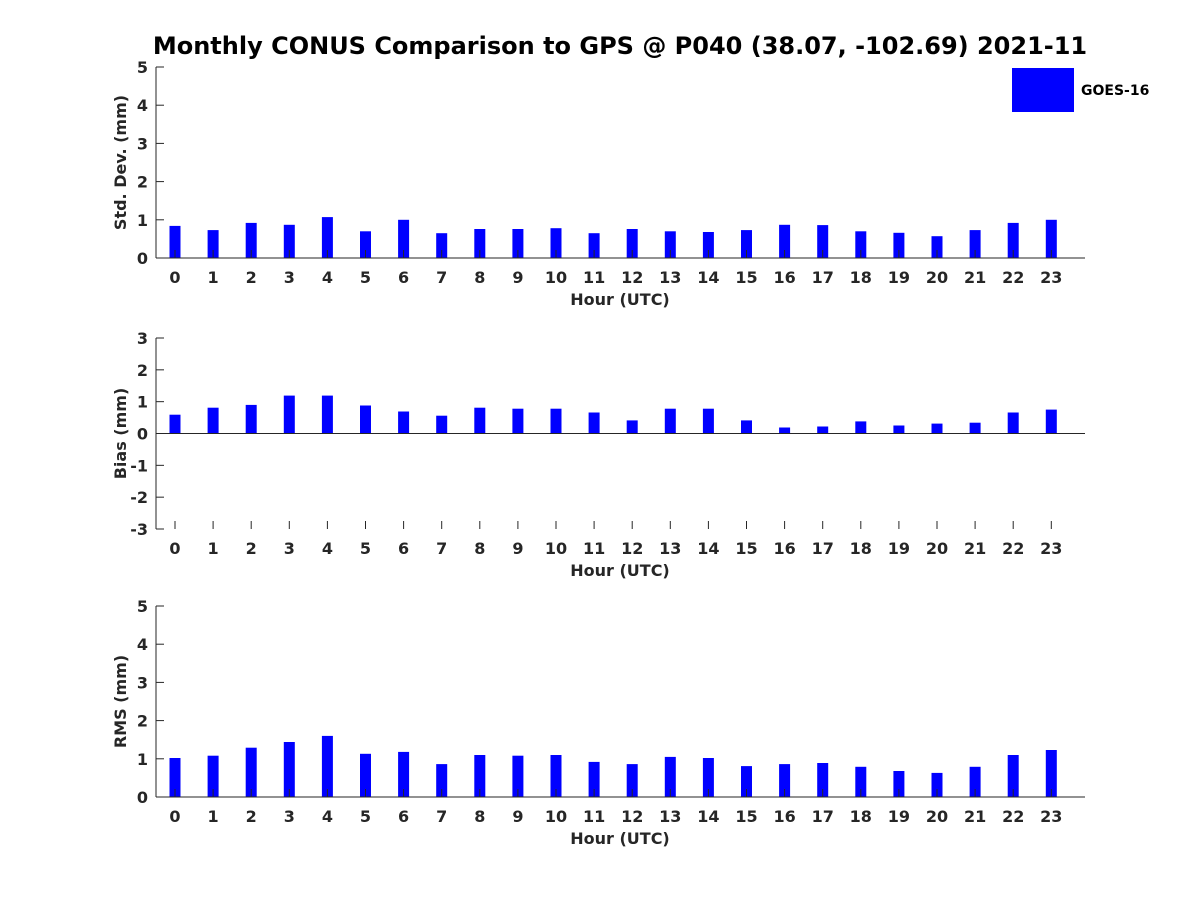 Image resolution: width=1200 pixels, height=905 pixels. Describe the element at coordinates (142, 220) in the screenshot. I see `y-tick-label-std-1: 1` at that location.